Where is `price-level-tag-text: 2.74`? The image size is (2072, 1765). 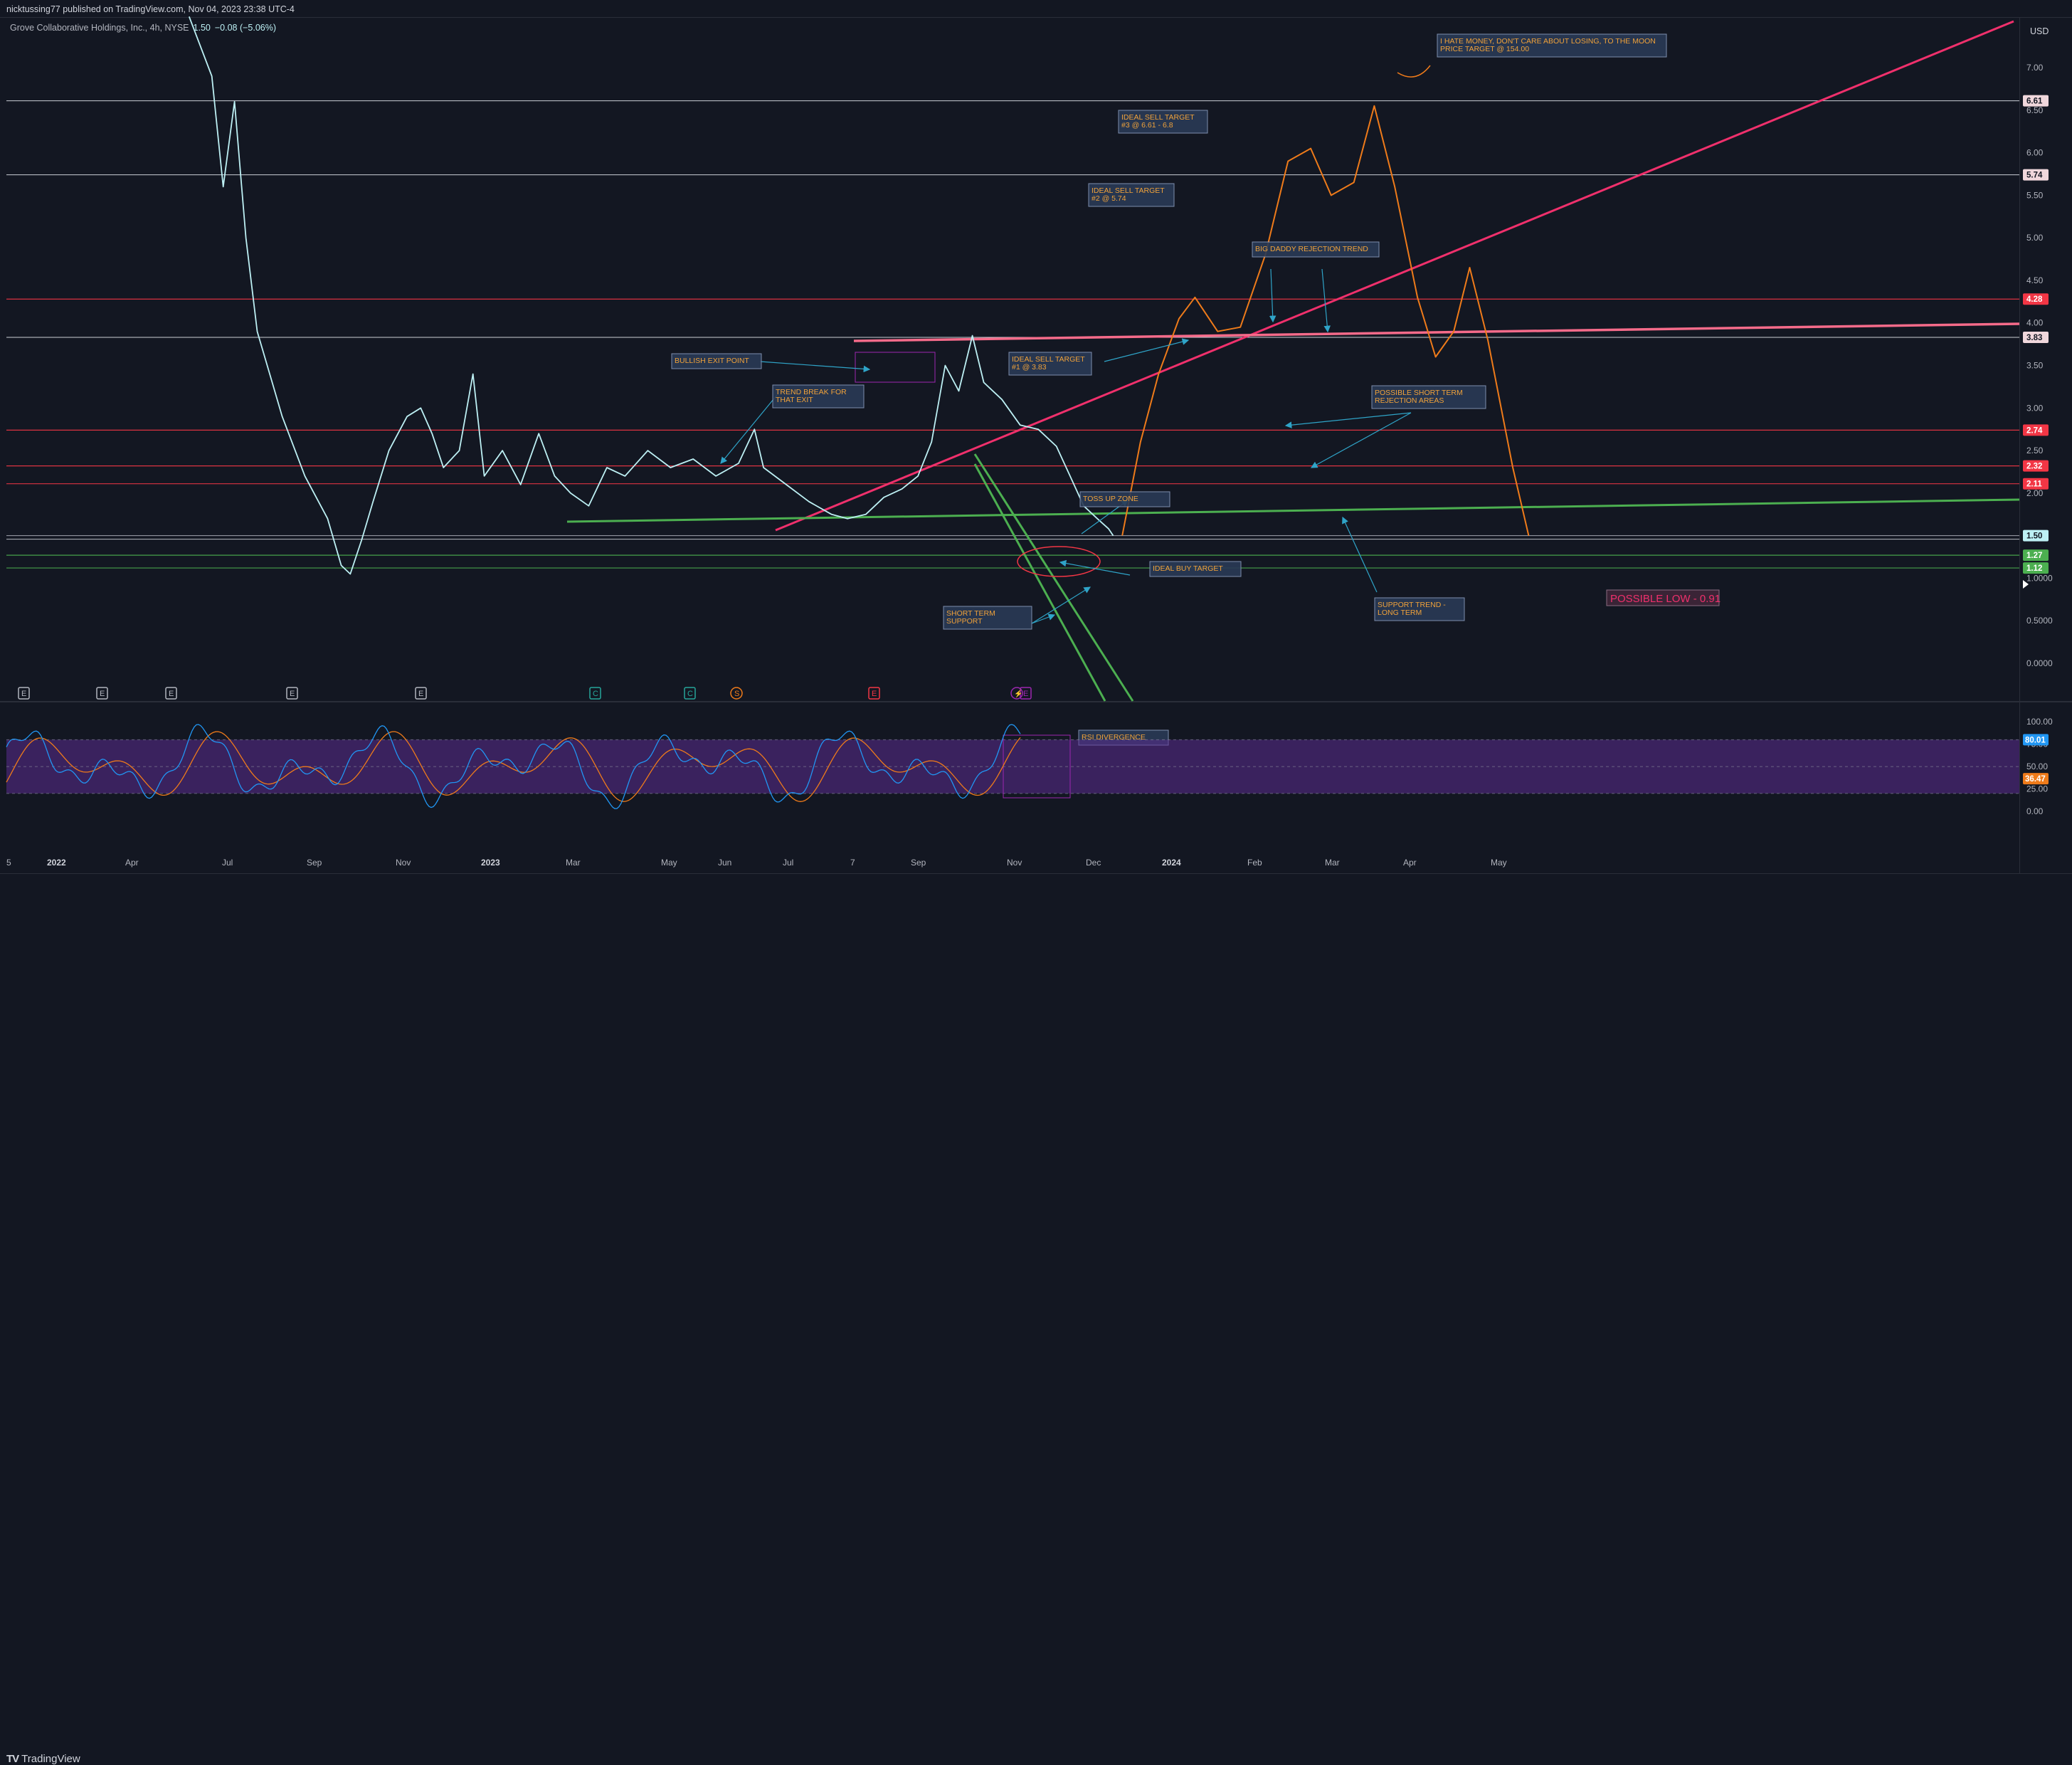
price-level-tag-text: 2.74 is located at coordinates (2035, 430).